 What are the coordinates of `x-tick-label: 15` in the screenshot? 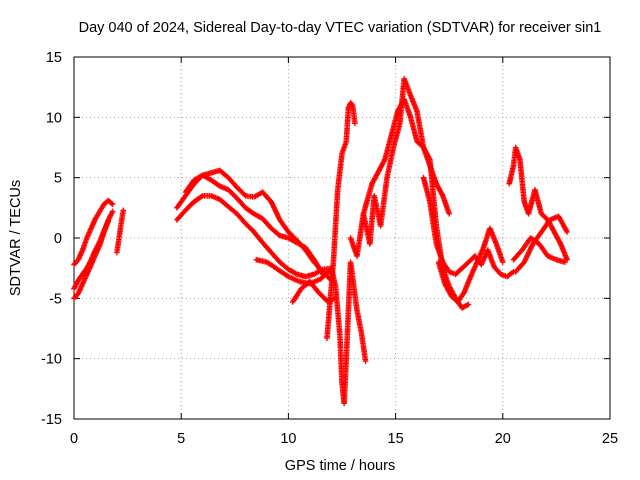 It's located at (396, 439).